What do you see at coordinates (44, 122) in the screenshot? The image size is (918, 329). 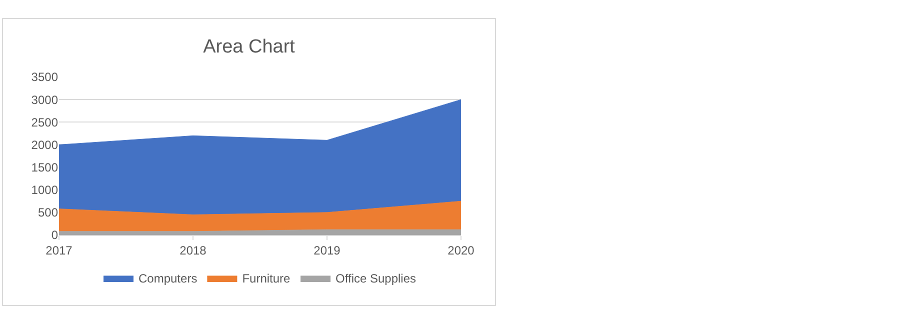 I see `y-tick-label: 2500` at bounding box center [44, 122].